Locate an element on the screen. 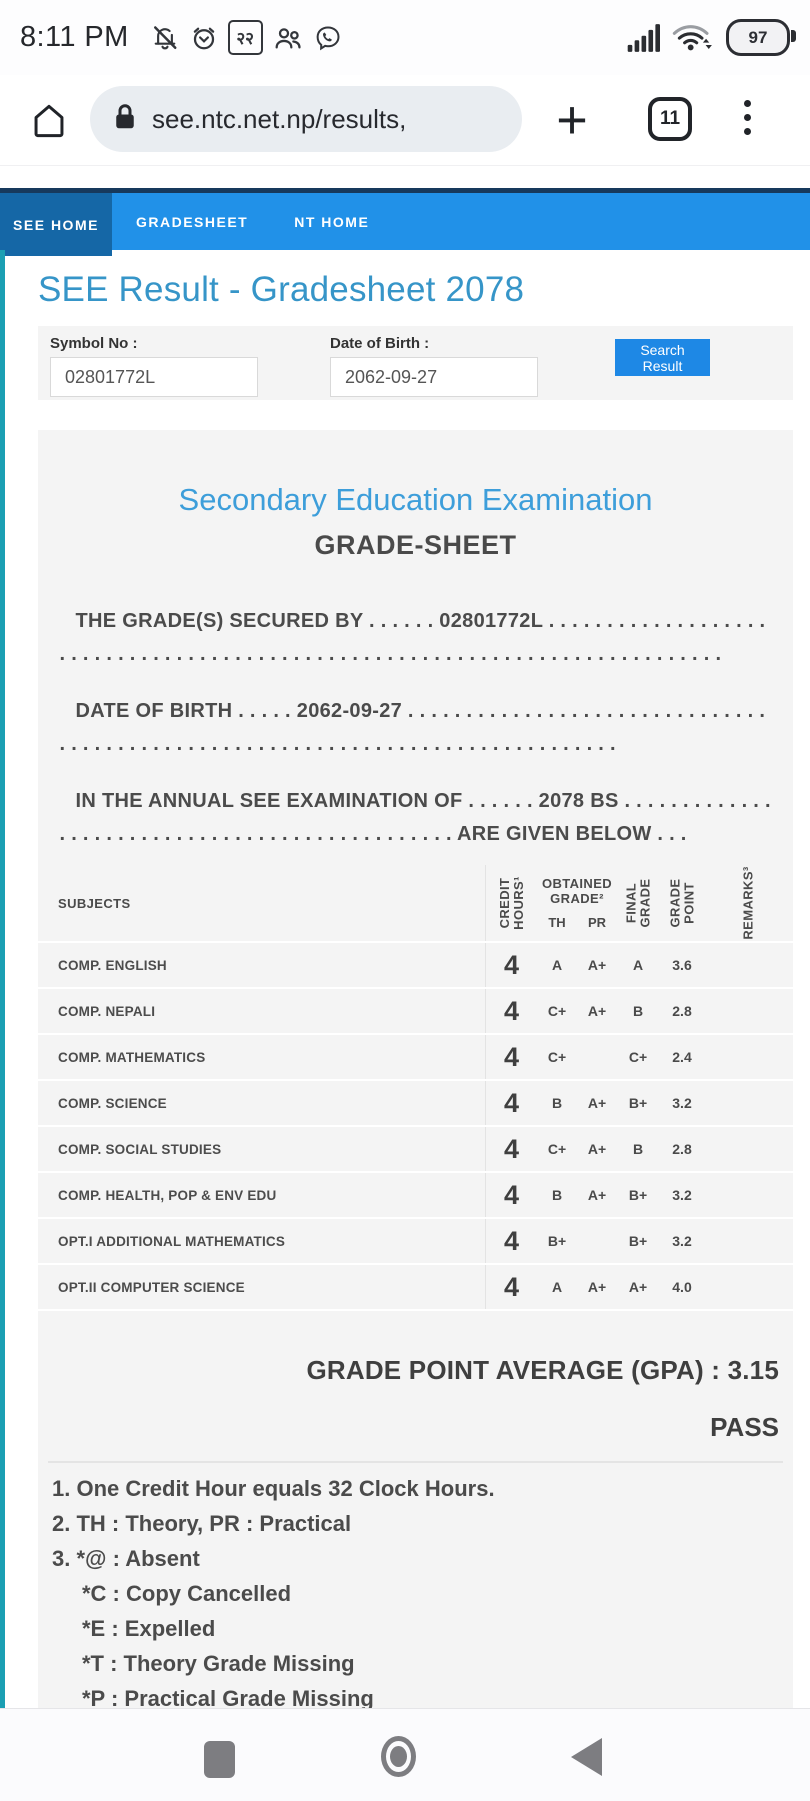  grade-point-cell: 4.0 is located at coordinates (682, 1287).